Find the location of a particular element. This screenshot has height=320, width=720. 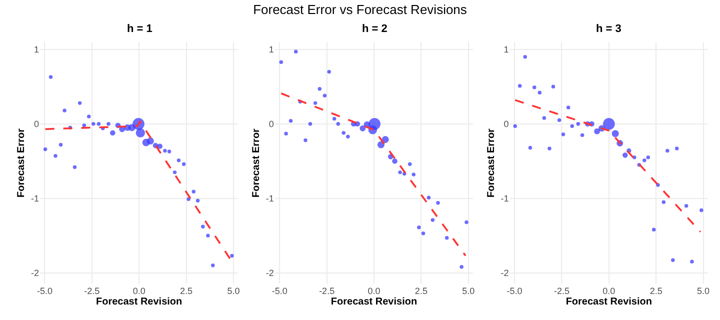

chart-title: Forecast Error vs Forecast Revisions is located at coordinates (360, 9).